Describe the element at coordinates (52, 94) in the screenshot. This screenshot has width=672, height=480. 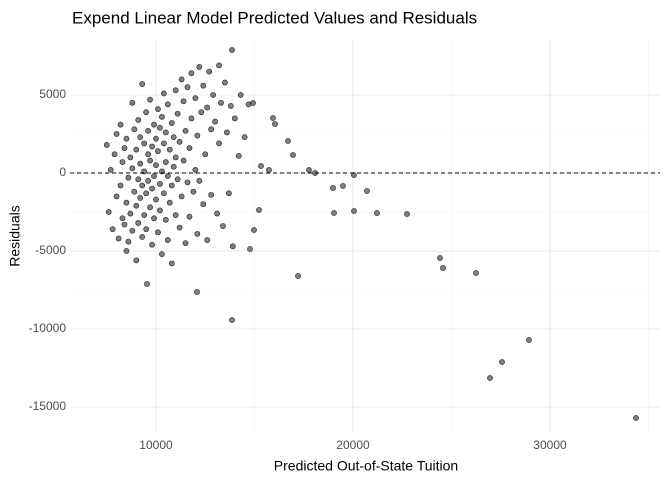
I see `y-tick-label: 5000` at that location.